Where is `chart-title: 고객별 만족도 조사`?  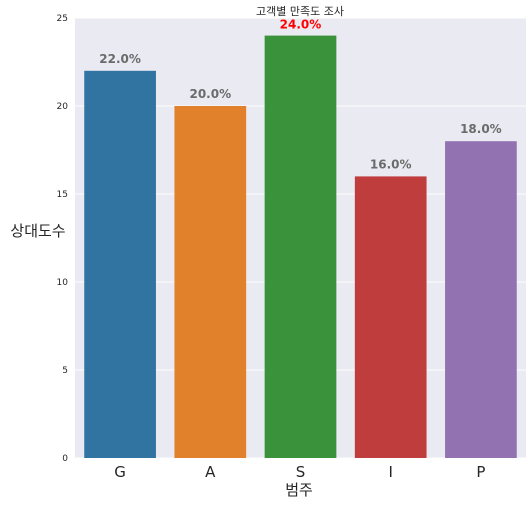
chart-title: 고객별 만족도 조사 is located at coordinates (300, 11).